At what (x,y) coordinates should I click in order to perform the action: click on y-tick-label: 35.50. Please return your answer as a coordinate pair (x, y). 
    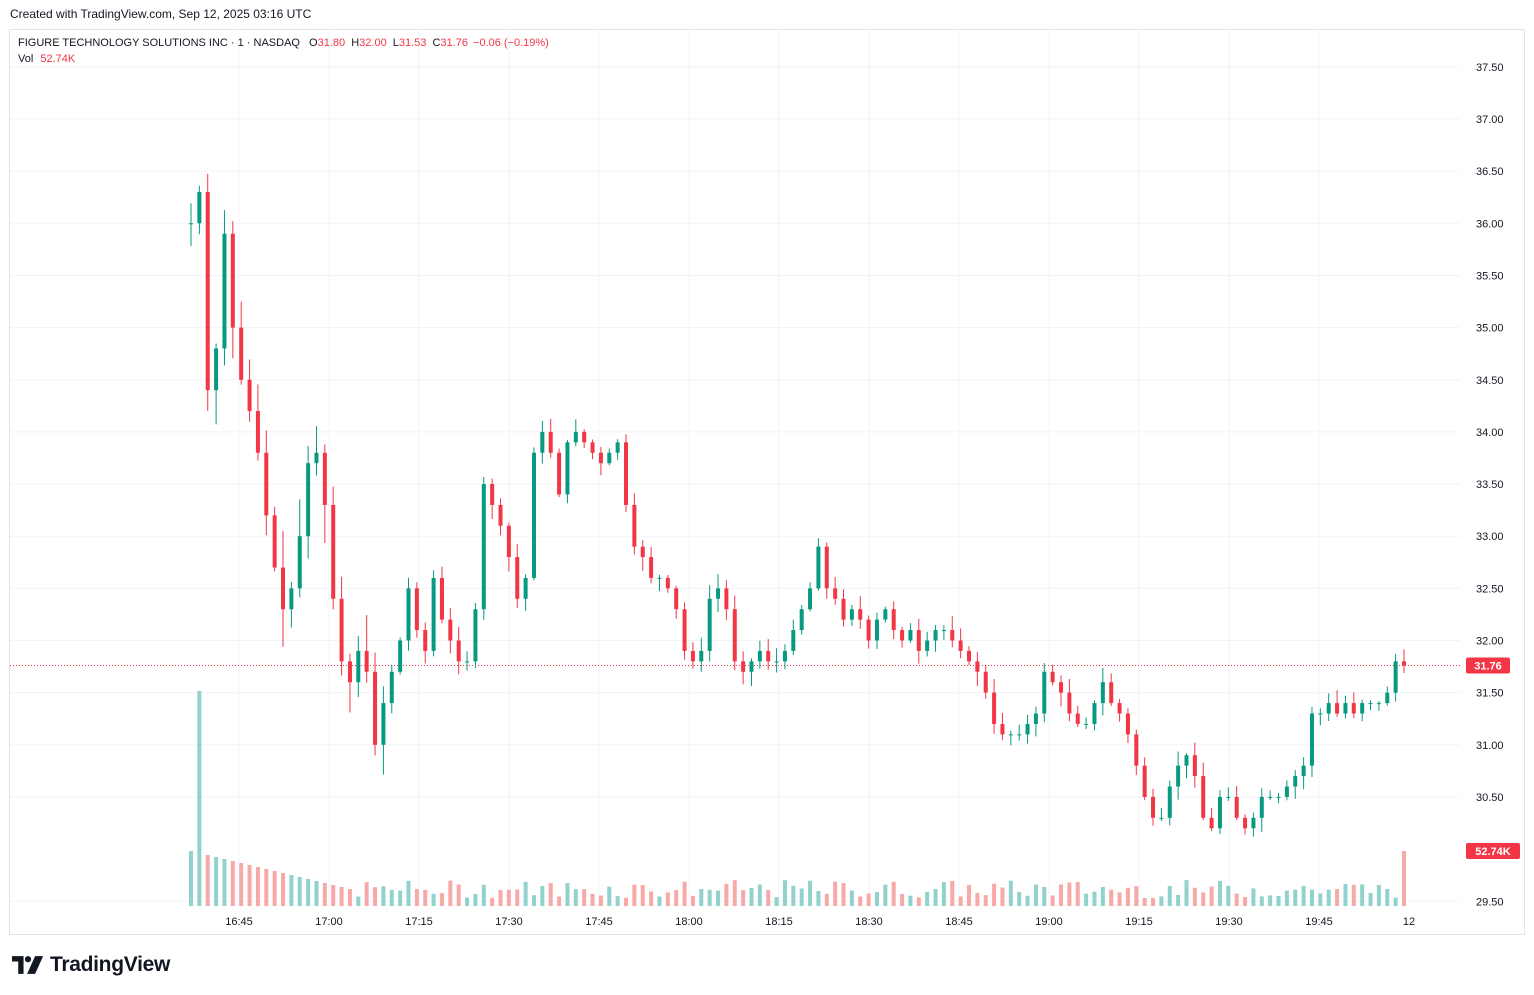
    Looking at the image, I should click on (1490, 276).